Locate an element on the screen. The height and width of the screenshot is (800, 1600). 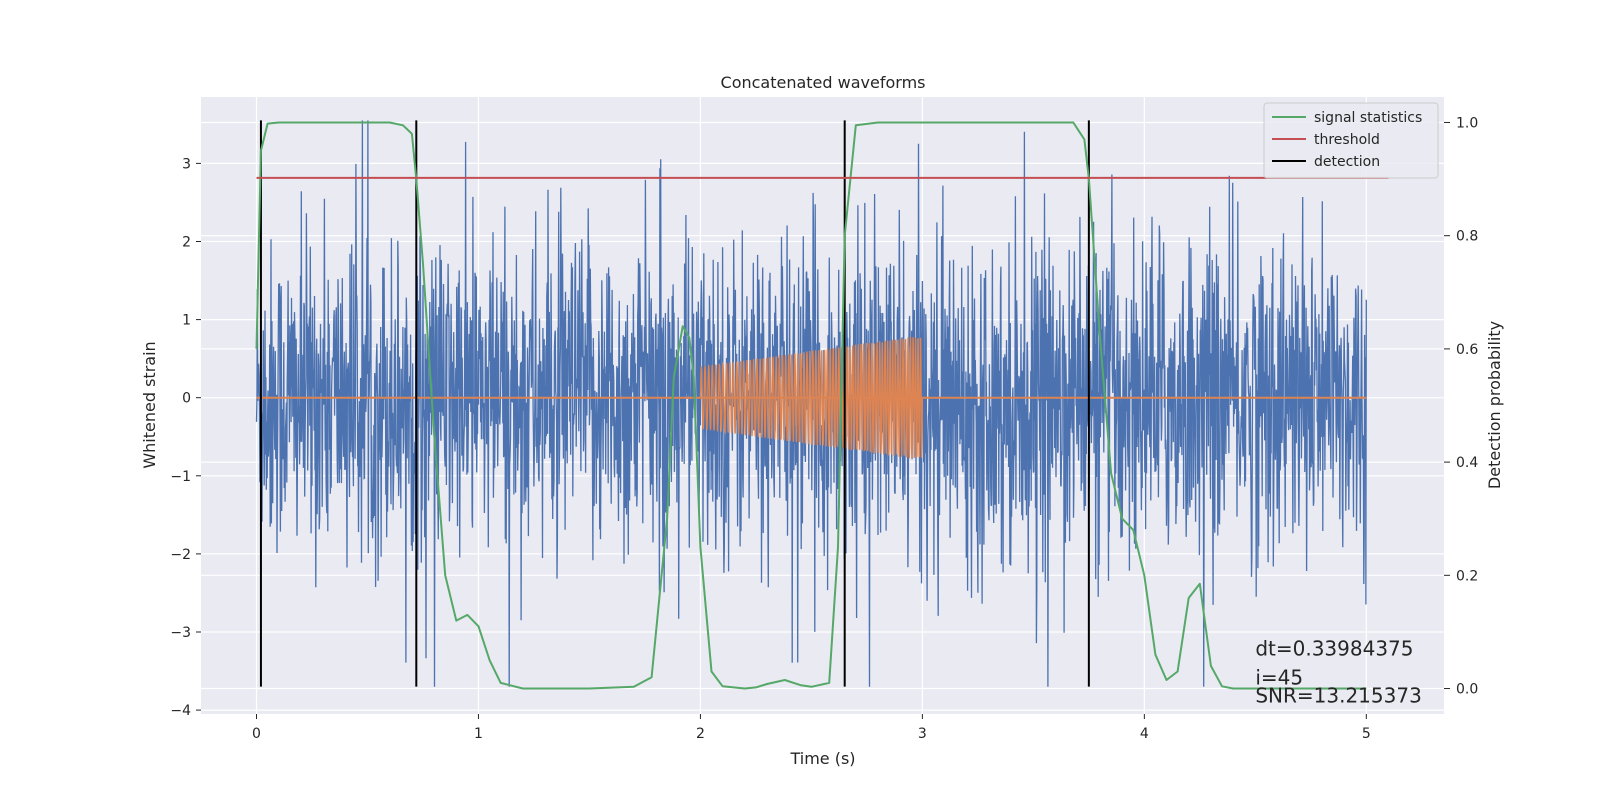
y-ticks: −4 −3 −2 −1 0 1 2 3 is located at coordinates (185, 437).